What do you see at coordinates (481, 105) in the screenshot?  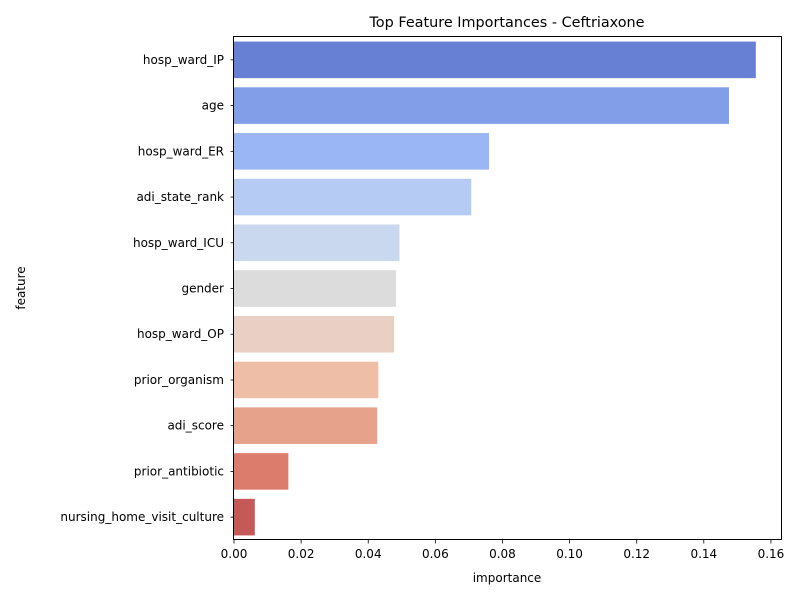 I see `bar-age` at bounding box center [481, 105].